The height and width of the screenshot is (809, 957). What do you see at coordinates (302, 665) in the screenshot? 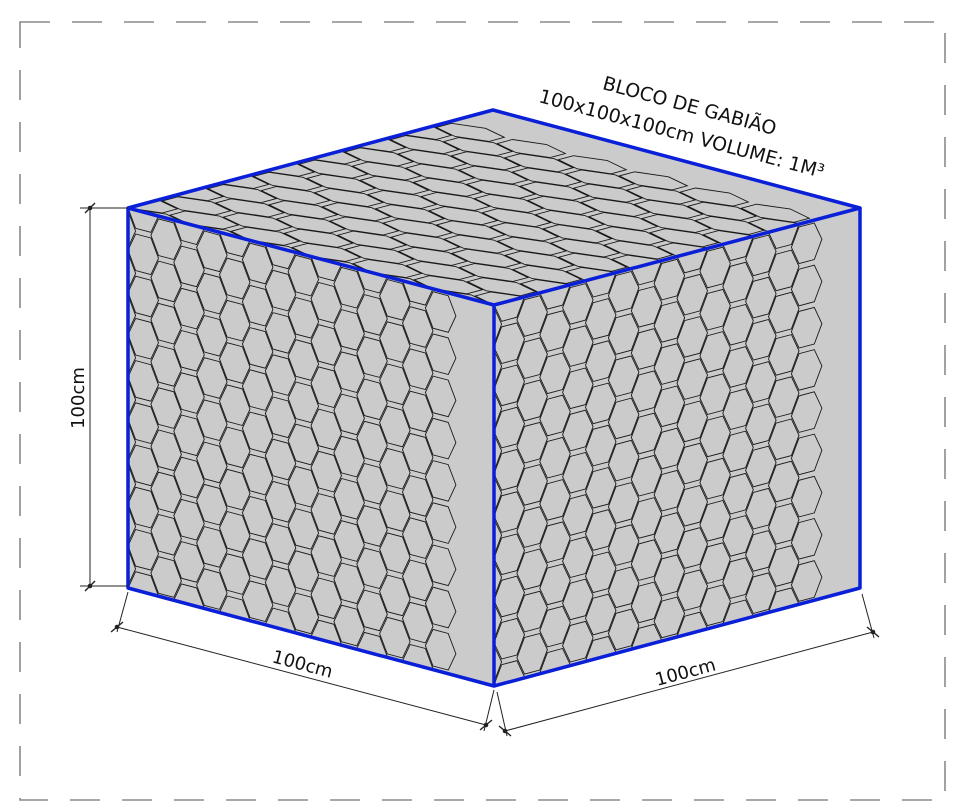
I see `left-width-label: 100cm` at bounding box center [302, 665].